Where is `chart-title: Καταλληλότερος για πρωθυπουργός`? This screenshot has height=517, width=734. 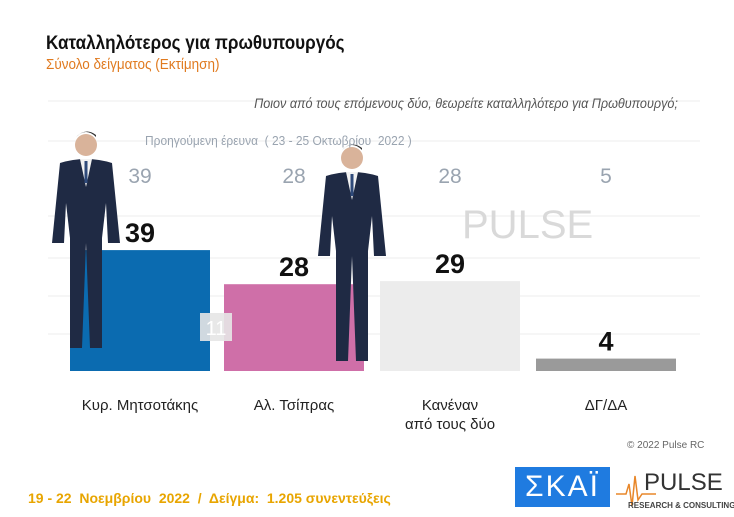
chart-title: Καταλληλότερος για πρωθυπουργός is located at coordinates (195, 43).